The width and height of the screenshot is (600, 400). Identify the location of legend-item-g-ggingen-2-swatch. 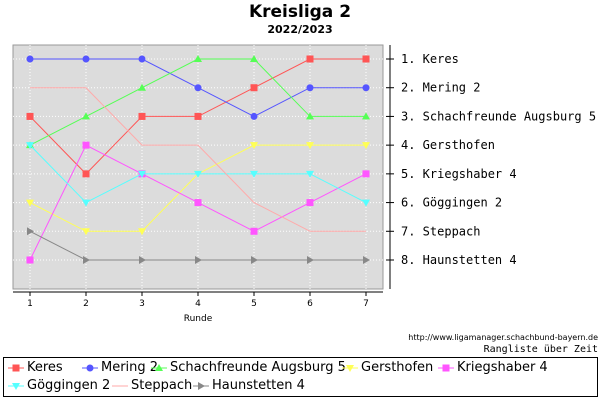
(16, 386).